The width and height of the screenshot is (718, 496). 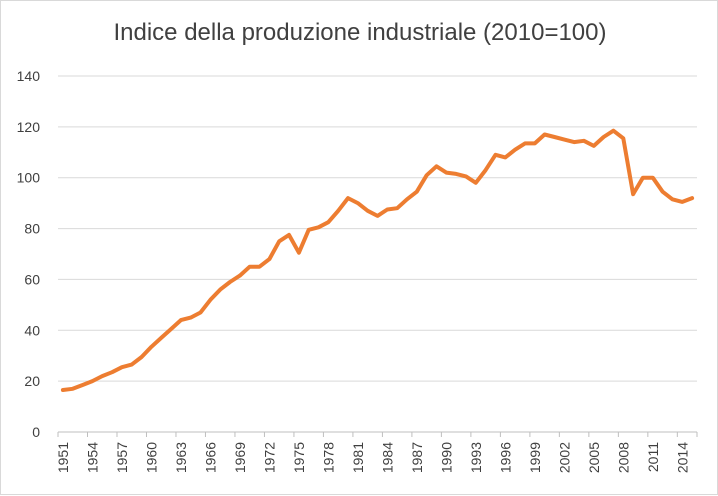 I want to click on y-tick-label: 100, so click(x=29, y=178).